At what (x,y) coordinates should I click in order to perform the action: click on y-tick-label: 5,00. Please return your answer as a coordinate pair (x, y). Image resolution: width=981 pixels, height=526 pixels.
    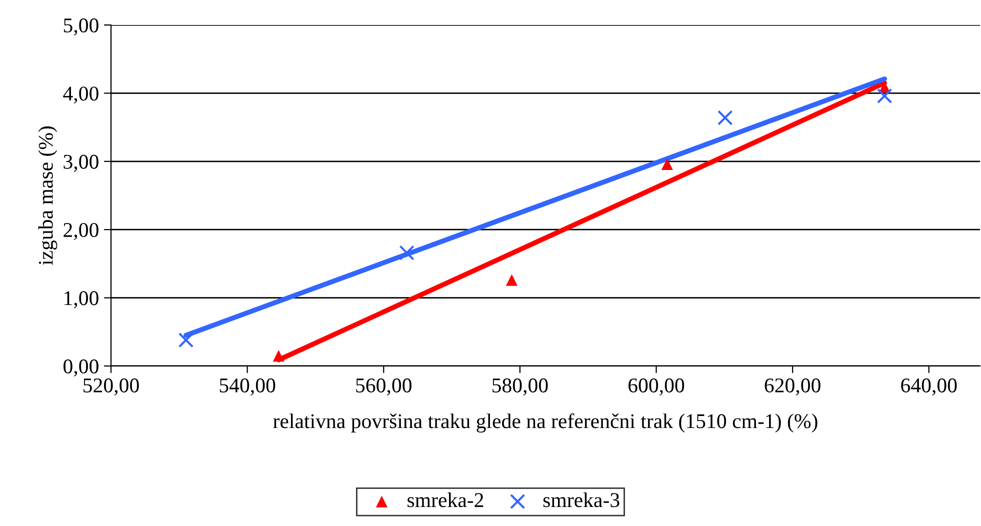
    Looking at the image, I should click on (81, 27).